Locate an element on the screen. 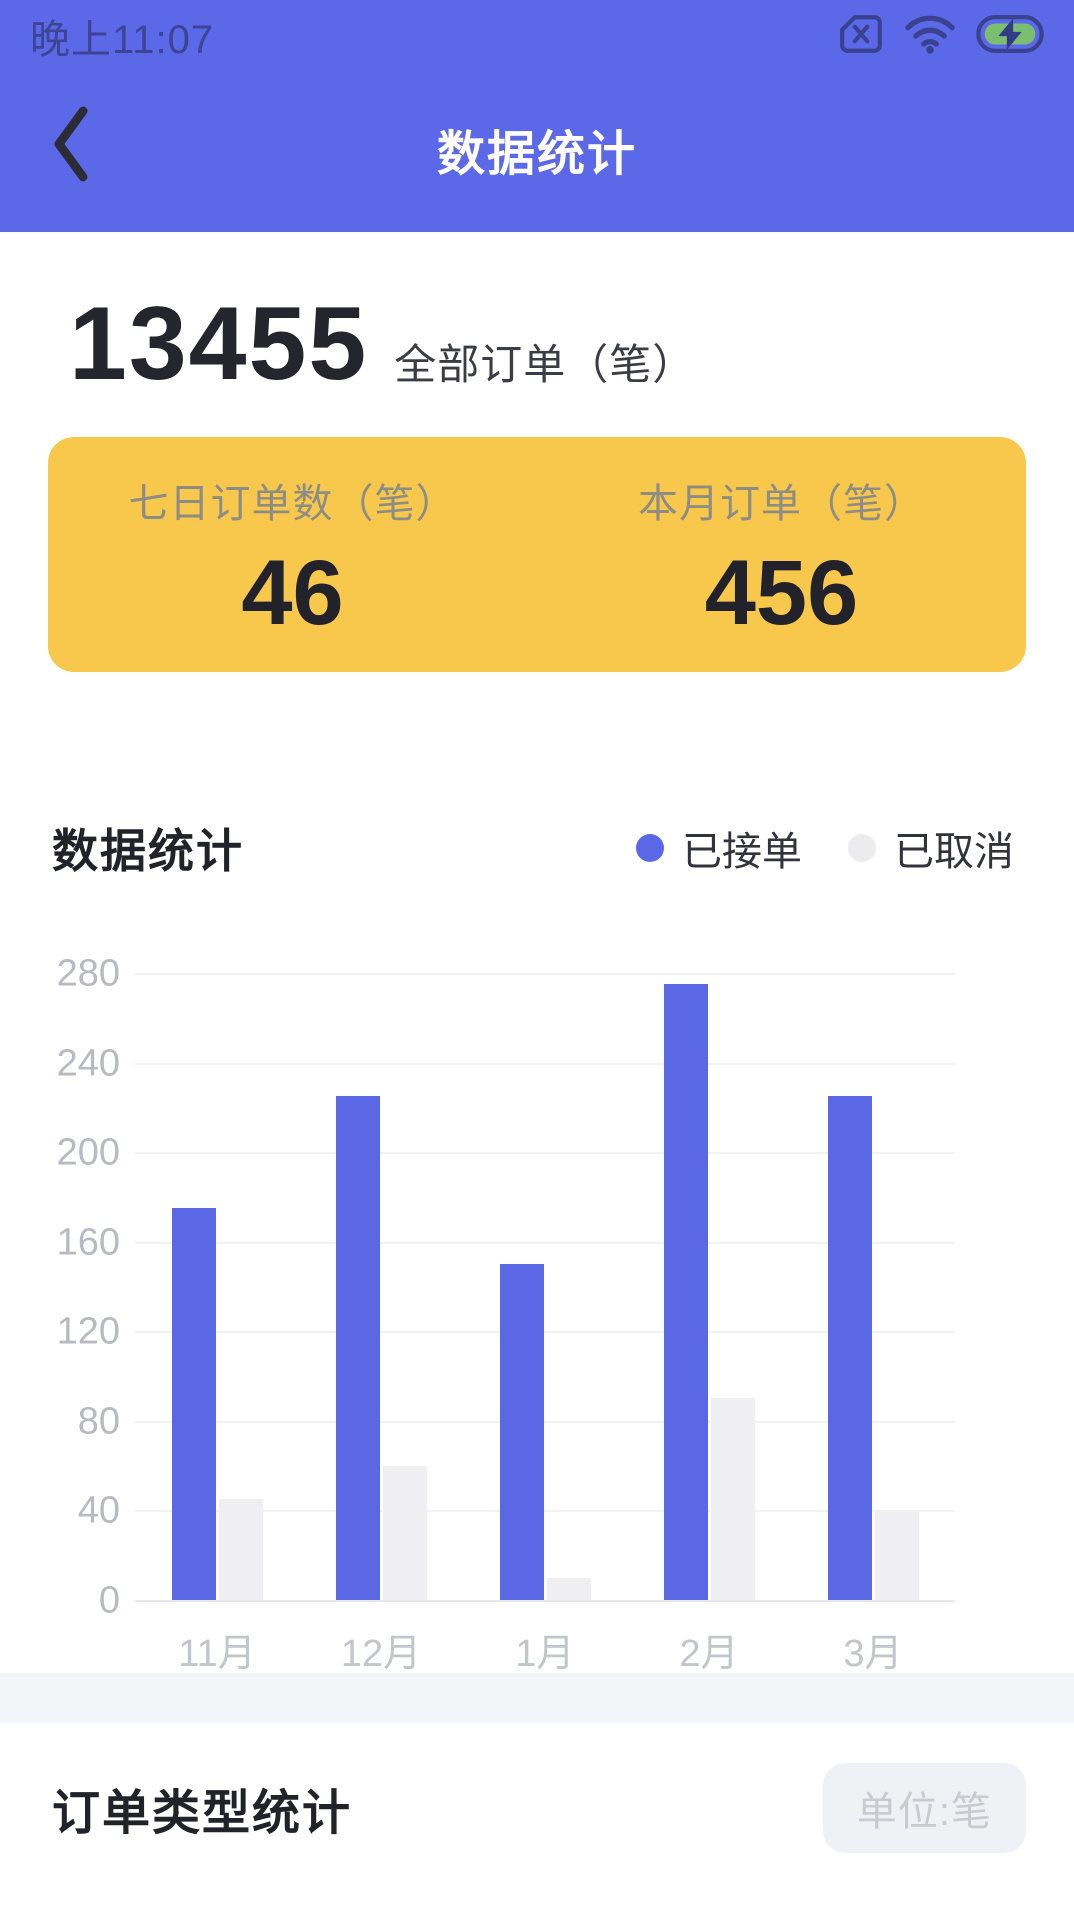 This screenshot has width=1074, height=1914. legend-item: 已接单 is located at coordinates (719, 848).